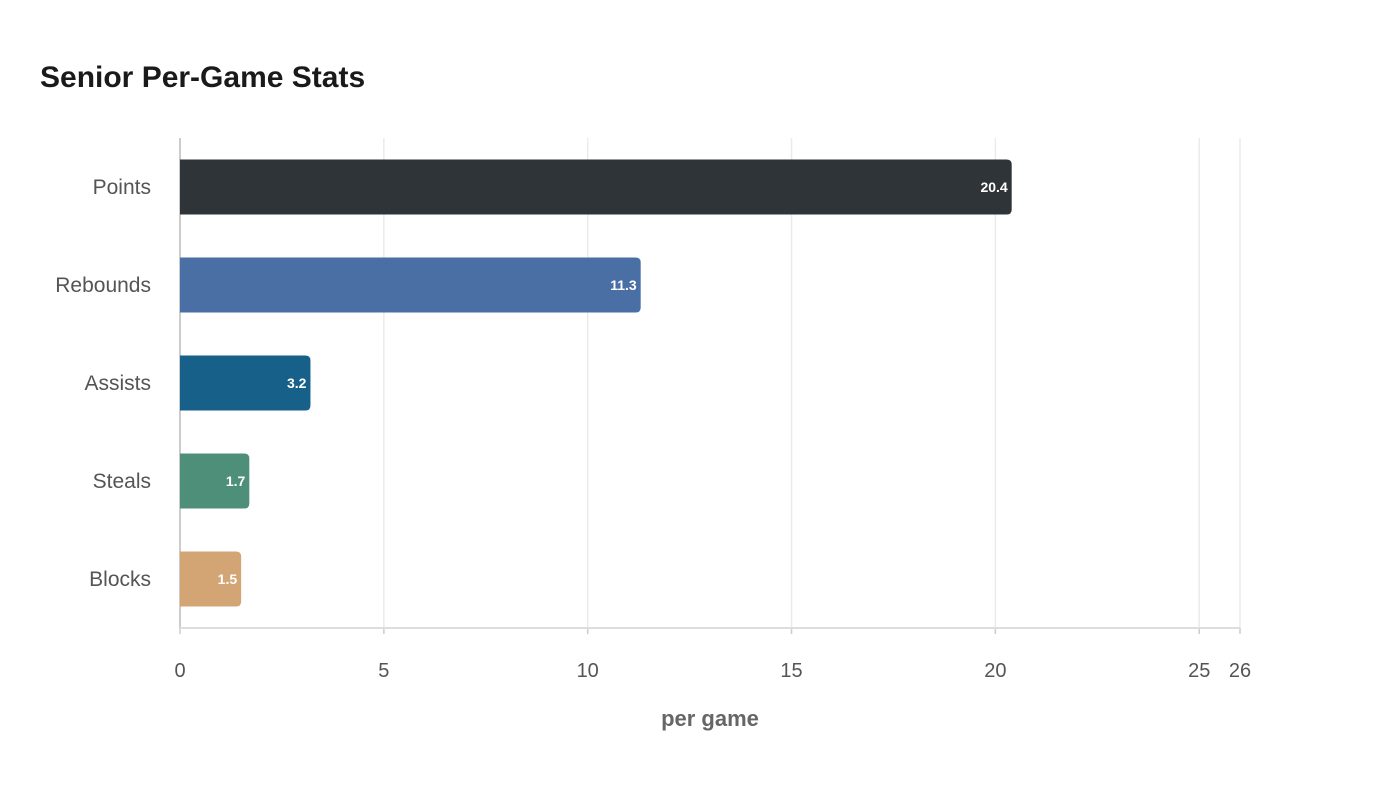 The width and height of the screenshot is (1400, 800). I want to click on chart-title: Senior Per-Game Stats, so click(203, 77).